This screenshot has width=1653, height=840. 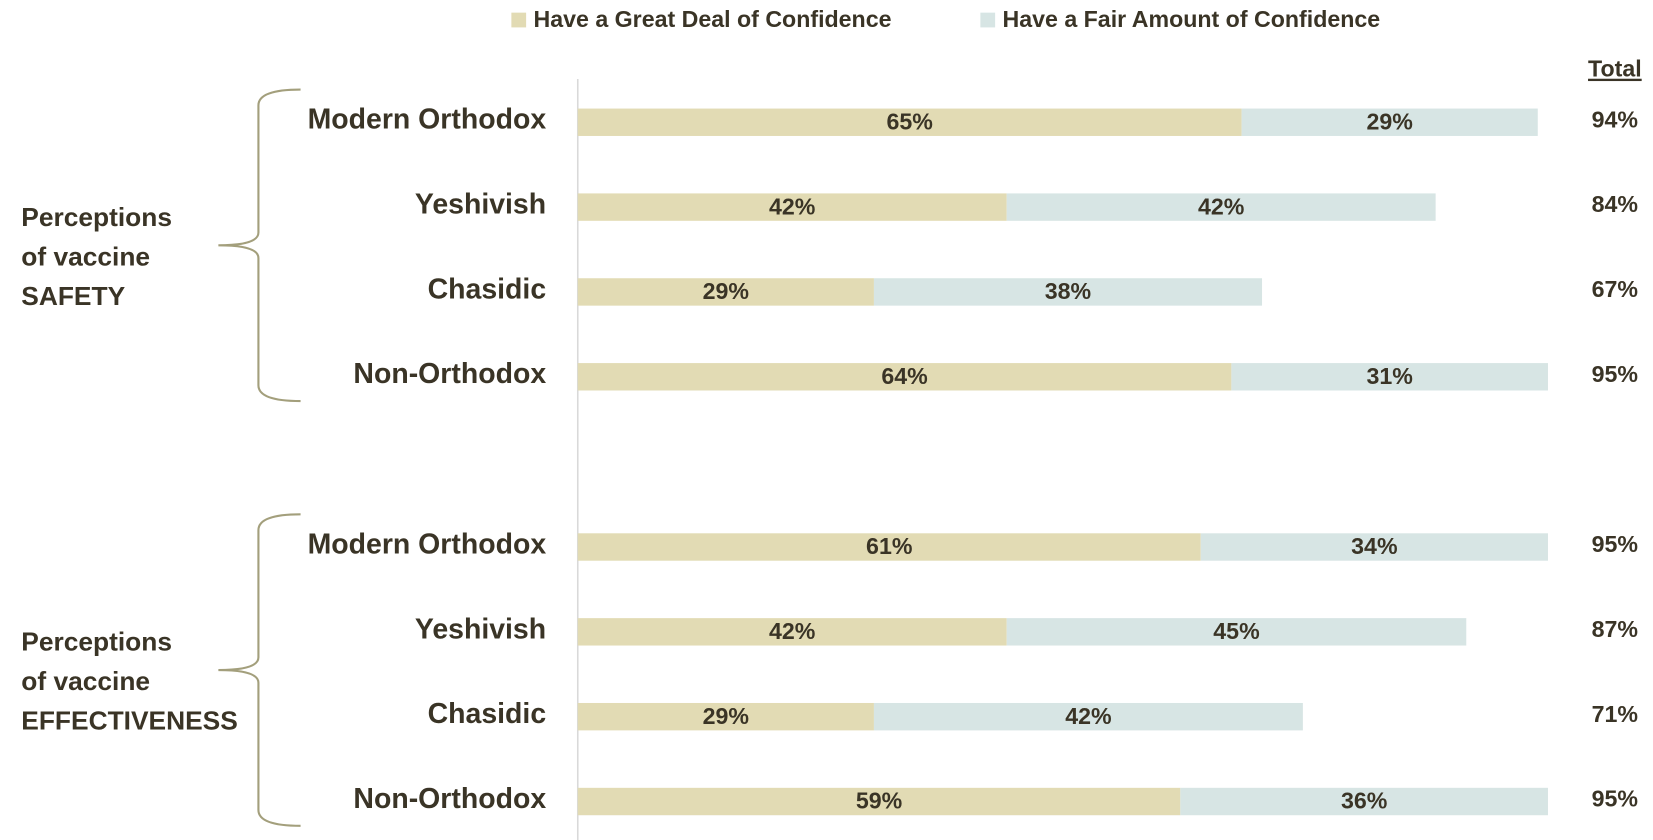 I want to click on data-label: 34%, so click(x=1374, y=546).